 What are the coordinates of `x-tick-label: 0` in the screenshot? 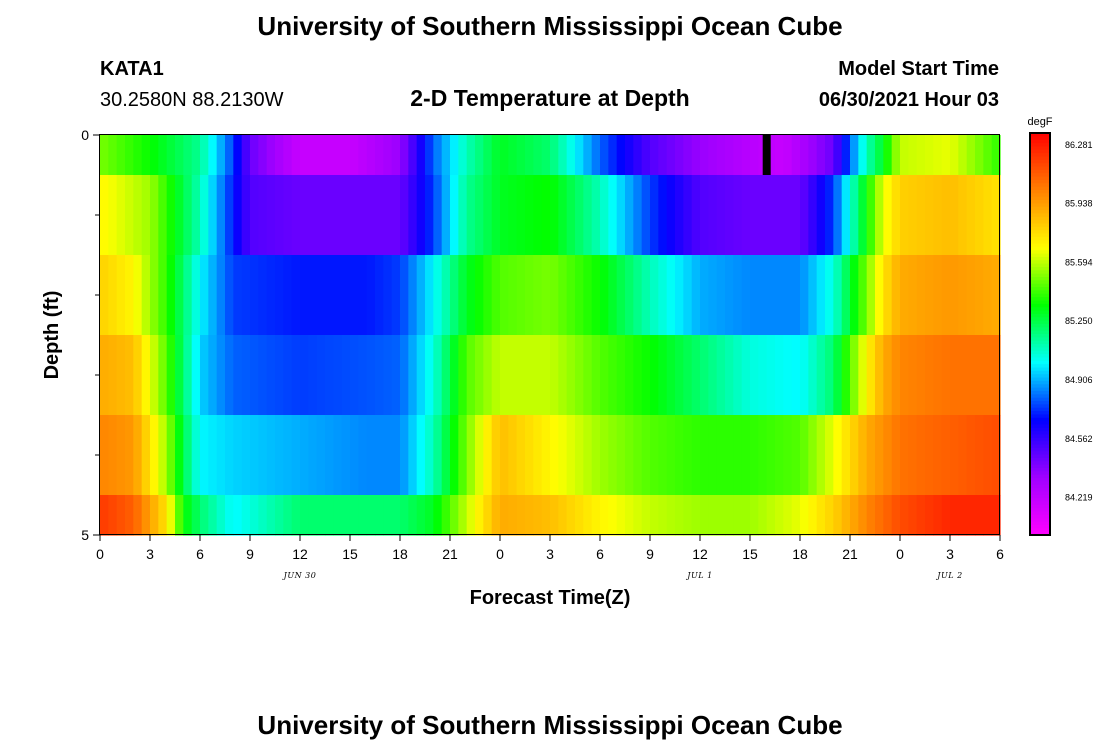 It's located at (900, 554).